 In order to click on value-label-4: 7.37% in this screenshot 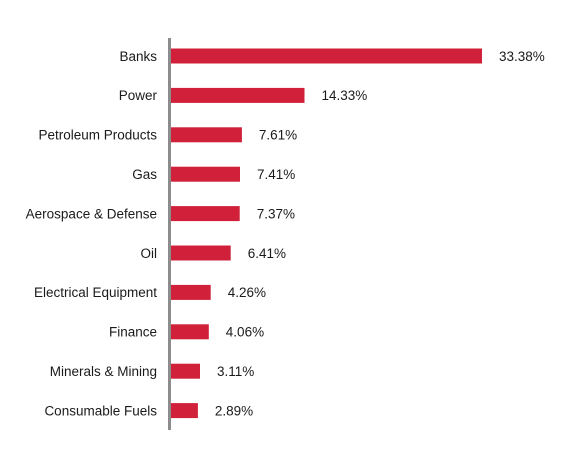, I will do `click(276, 213)`.